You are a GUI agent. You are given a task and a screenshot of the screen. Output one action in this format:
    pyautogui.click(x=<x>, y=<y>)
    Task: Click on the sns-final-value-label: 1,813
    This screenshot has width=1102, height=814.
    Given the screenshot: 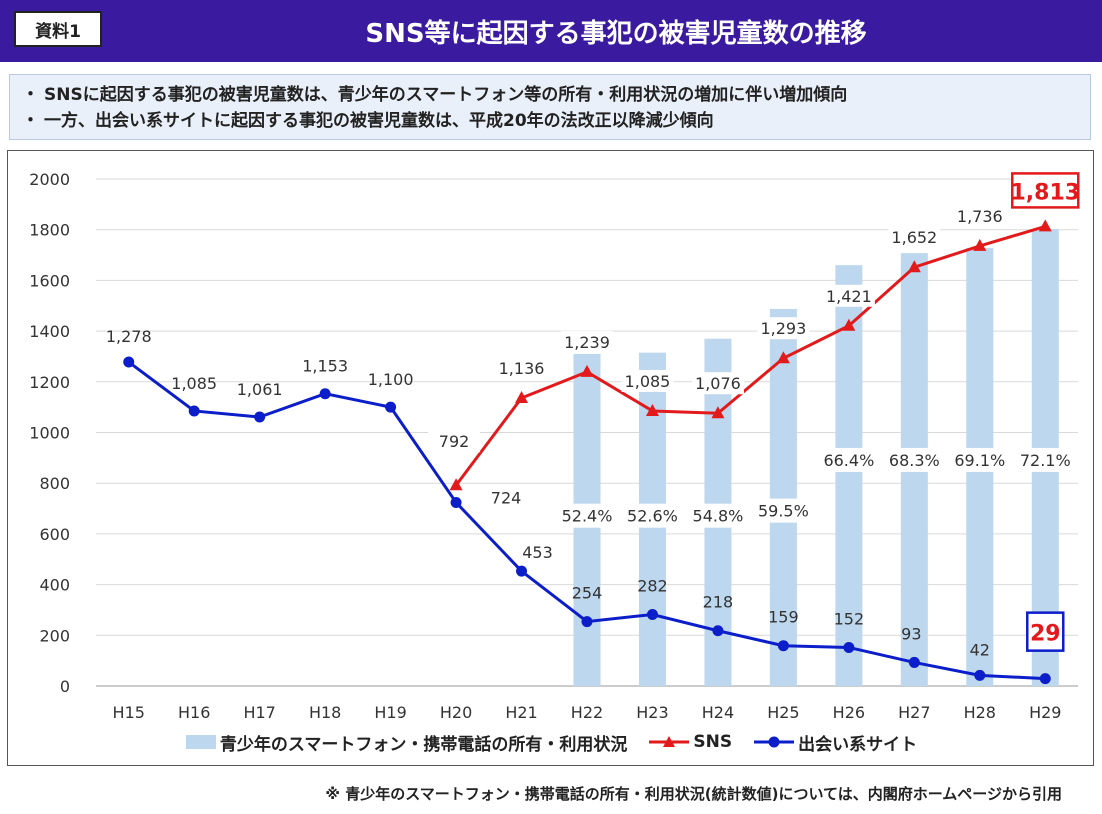 What is the action you would take?
    pyautogui.click(x=1045, y=192)
    